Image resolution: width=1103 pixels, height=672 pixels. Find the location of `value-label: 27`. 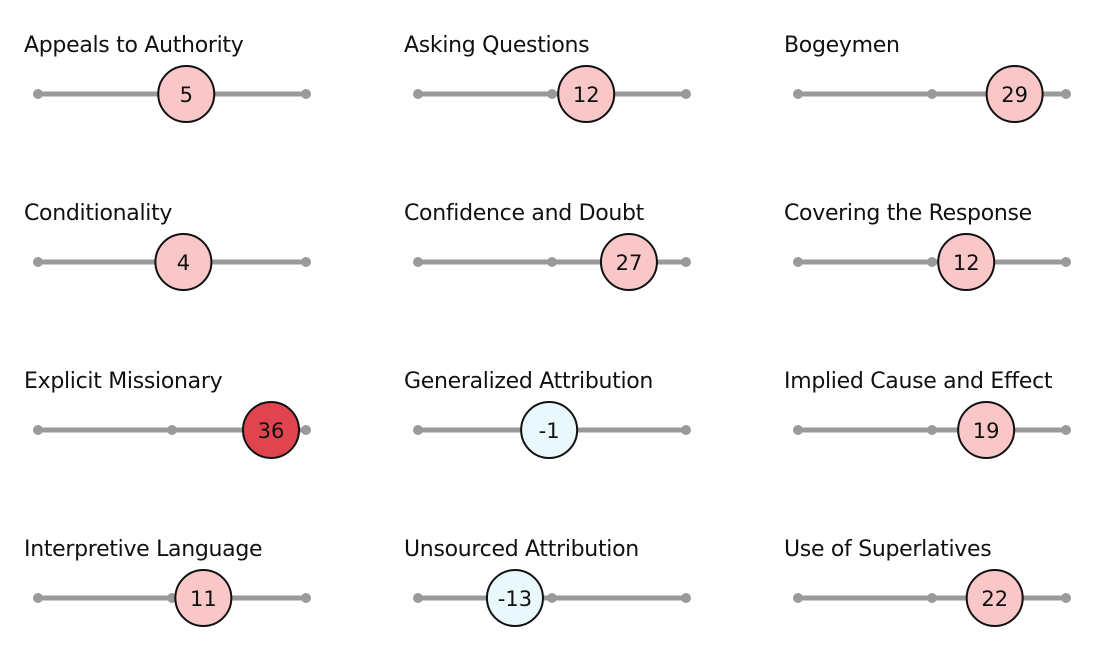

value-label: 27 is located at coordinates (629, 263).